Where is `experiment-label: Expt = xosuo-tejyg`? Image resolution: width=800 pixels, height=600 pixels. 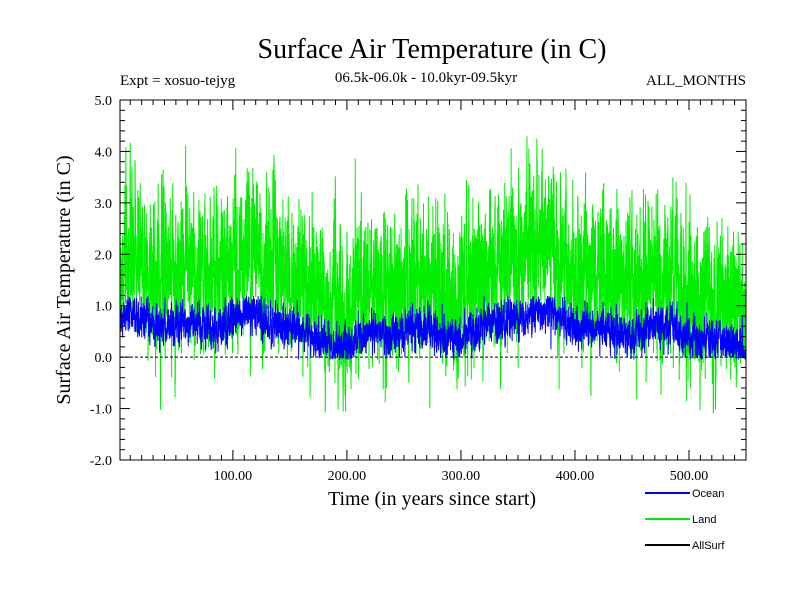
experiment-label: Expt = xosuo-tejyg is located at coordinates (178, 81).